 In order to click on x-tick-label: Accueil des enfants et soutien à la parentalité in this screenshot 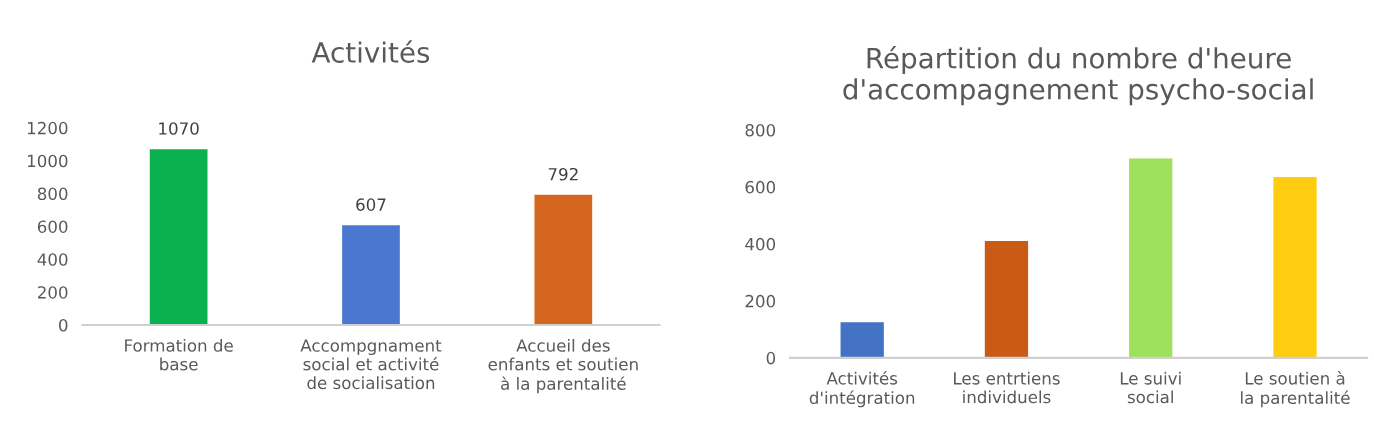, I will do `click(563, 366)`.